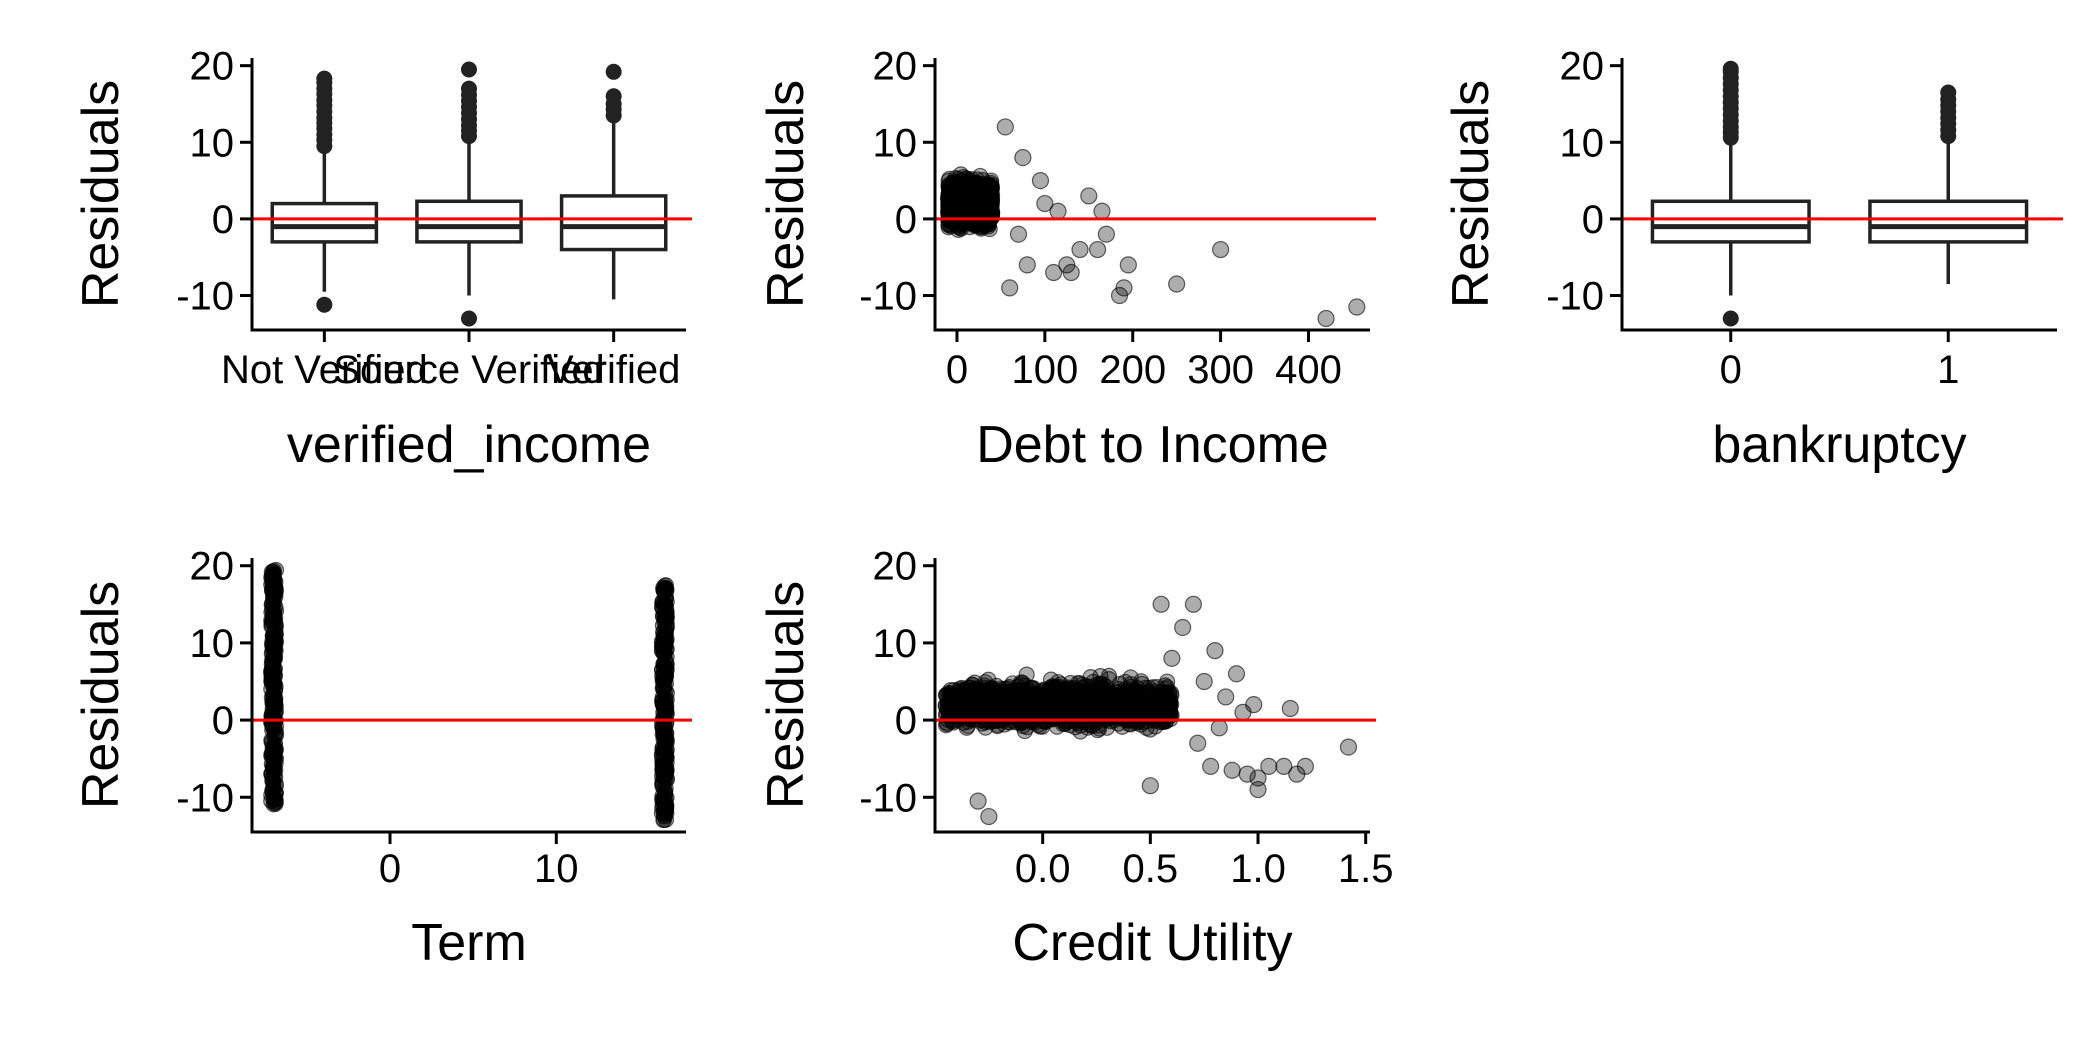 This screenshot has height=1050, width=2100. I want to click on x-tick-label: 0.5, so click(1151, 869).